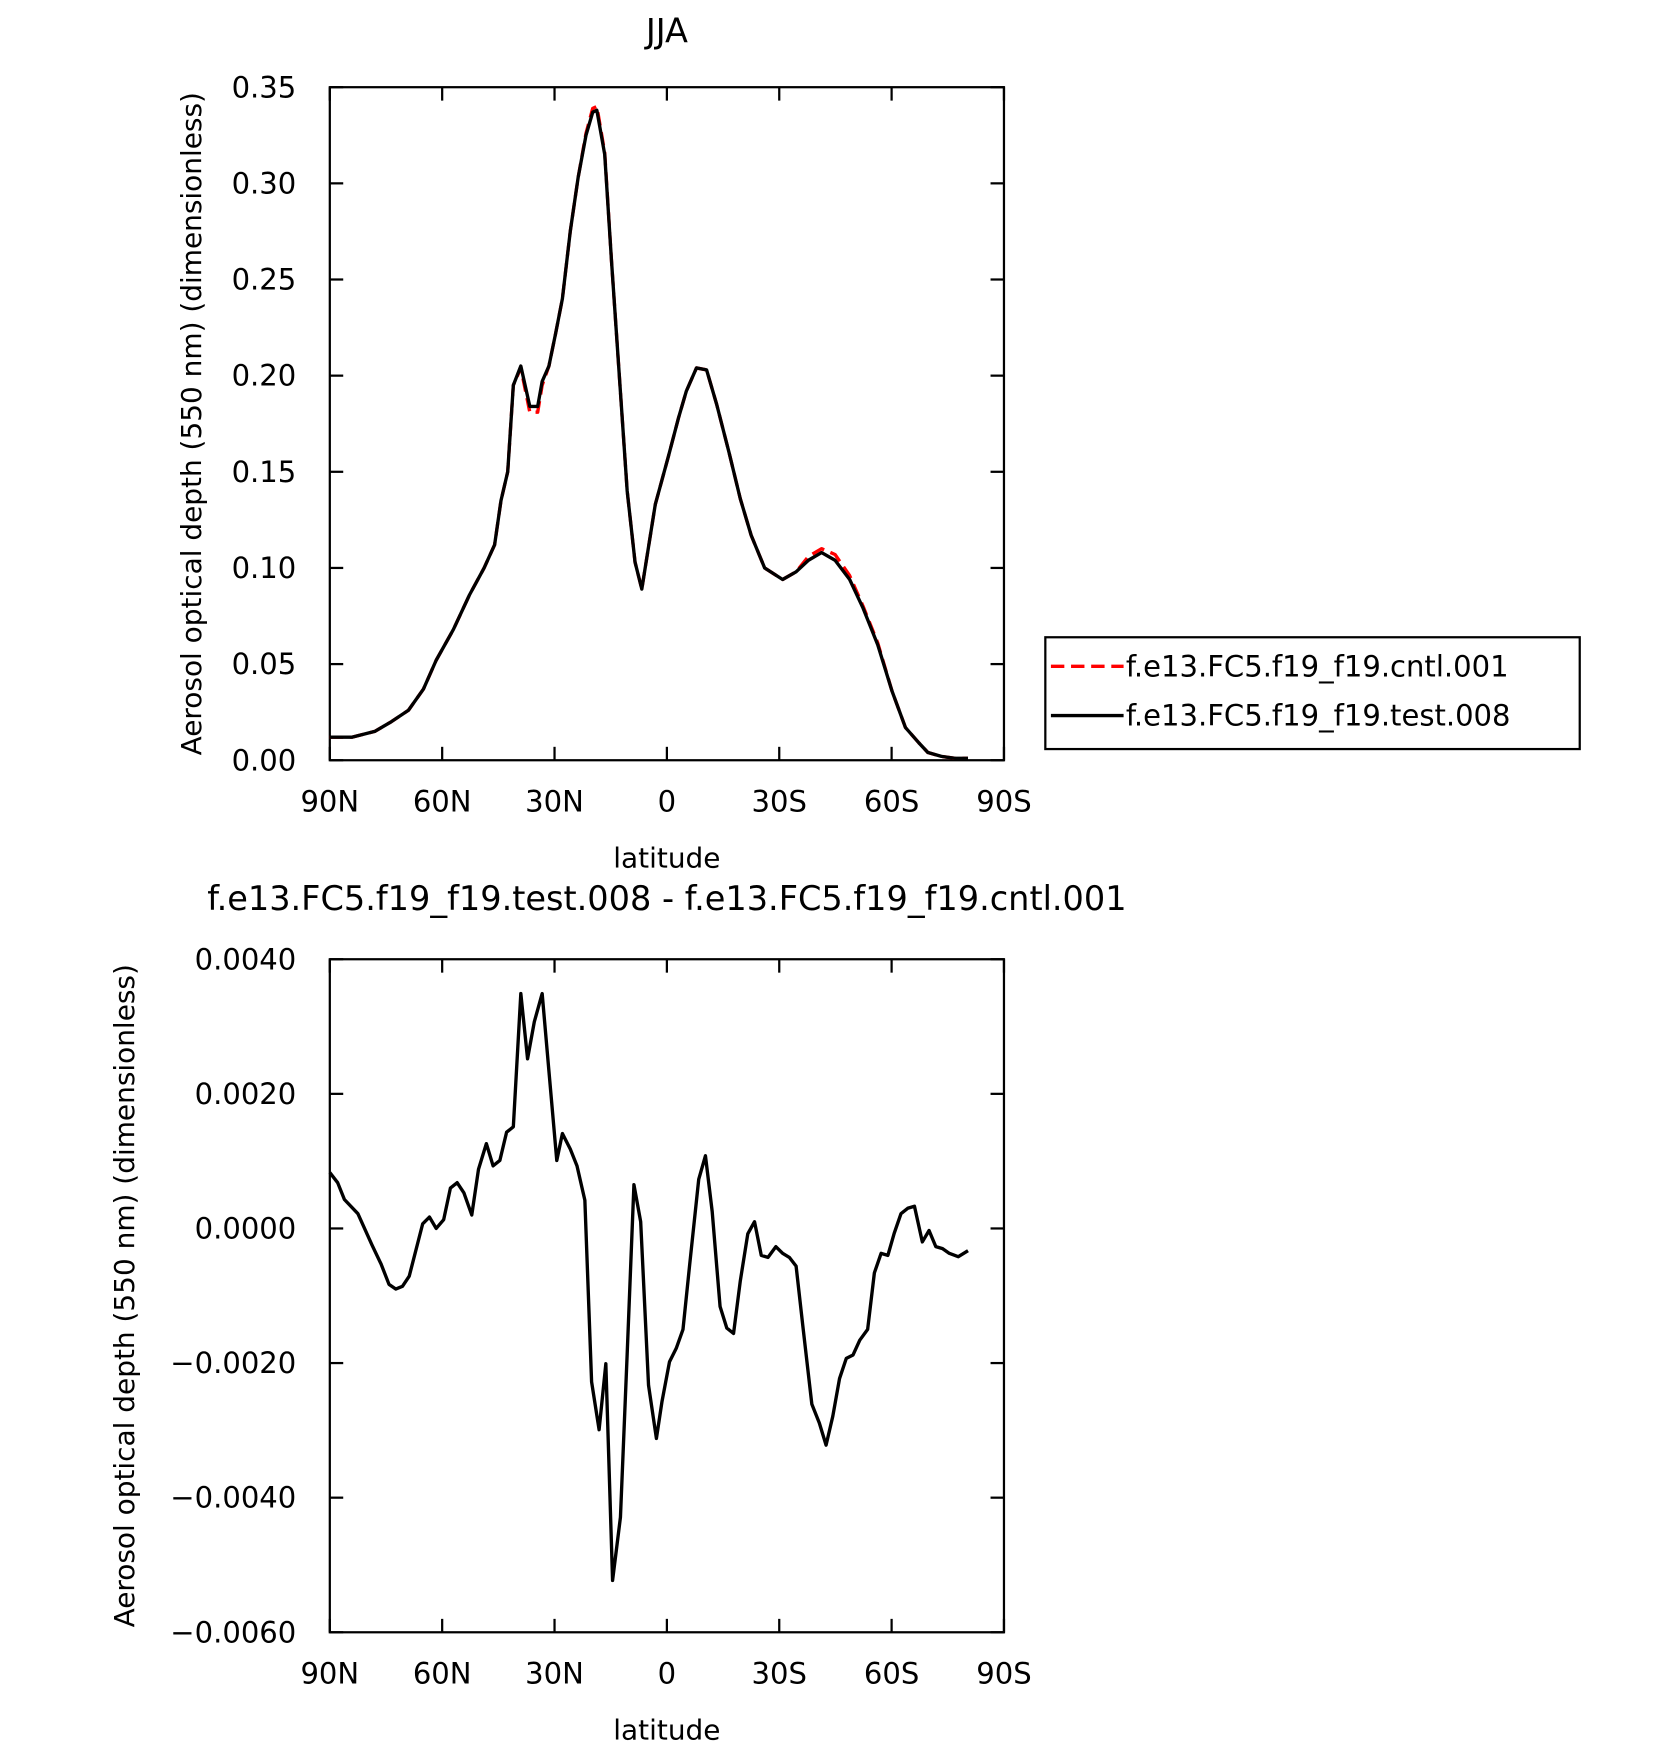 This screenshot has width=1677, height=1741. I want to click on y-tick-label: 0.0040, so click(246, 959).